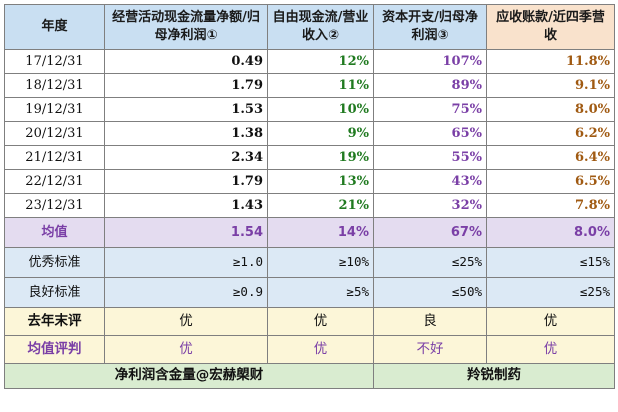  I want to click on excellent-receivables: ≤15%, so click(550, 262).